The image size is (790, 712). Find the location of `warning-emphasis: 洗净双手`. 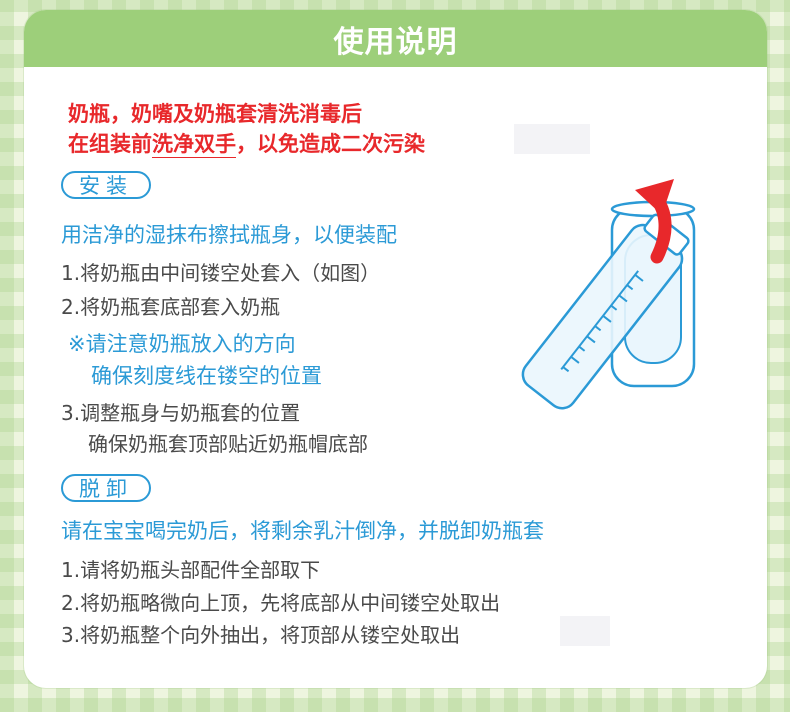

warning-emphasis: 洗净双手 is located at coordinates (194, 145).